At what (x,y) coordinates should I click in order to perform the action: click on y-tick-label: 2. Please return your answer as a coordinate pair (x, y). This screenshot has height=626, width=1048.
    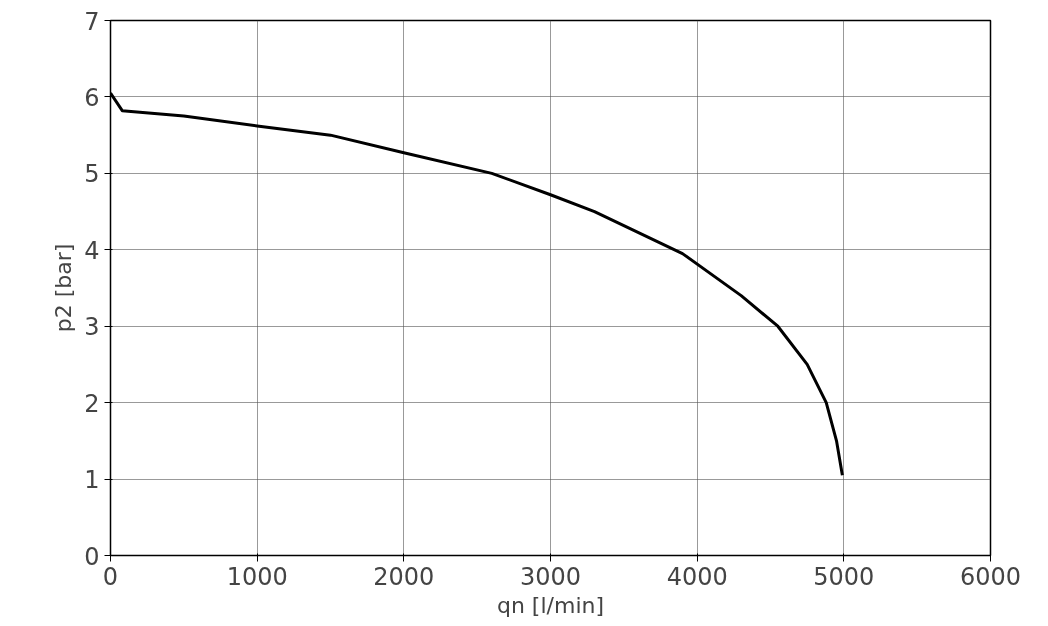
    Looking at the image, I should click on (92, 403).